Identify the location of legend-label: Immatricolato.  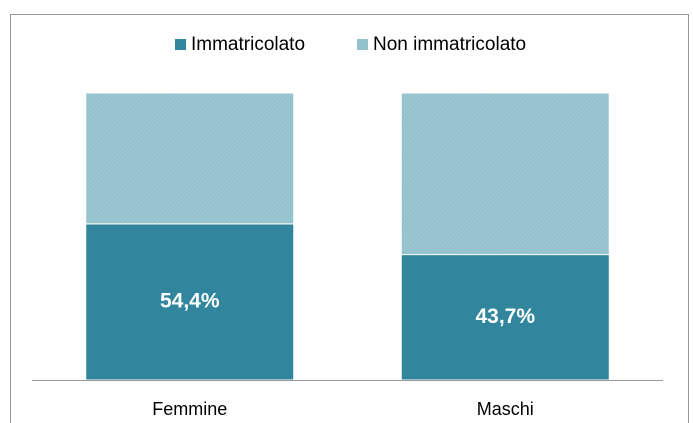
(248, 44).